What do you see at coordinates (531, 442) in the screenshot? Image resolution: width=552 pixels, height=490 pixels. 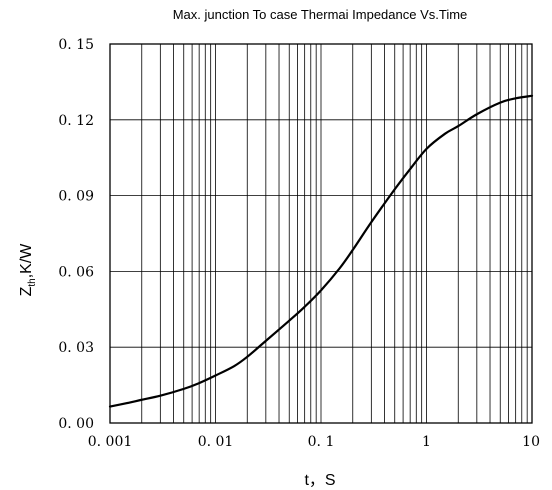 I see `x-tick-label: 10` at bounding box center [531, 442].